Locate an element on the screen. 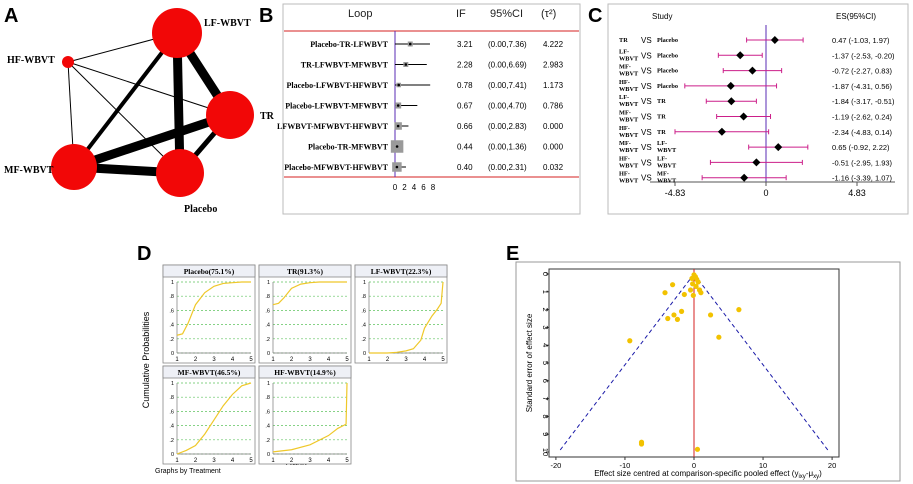 This screenshot has width=913, height=484. panel-label-e: E is located at coordinates (512, 254).